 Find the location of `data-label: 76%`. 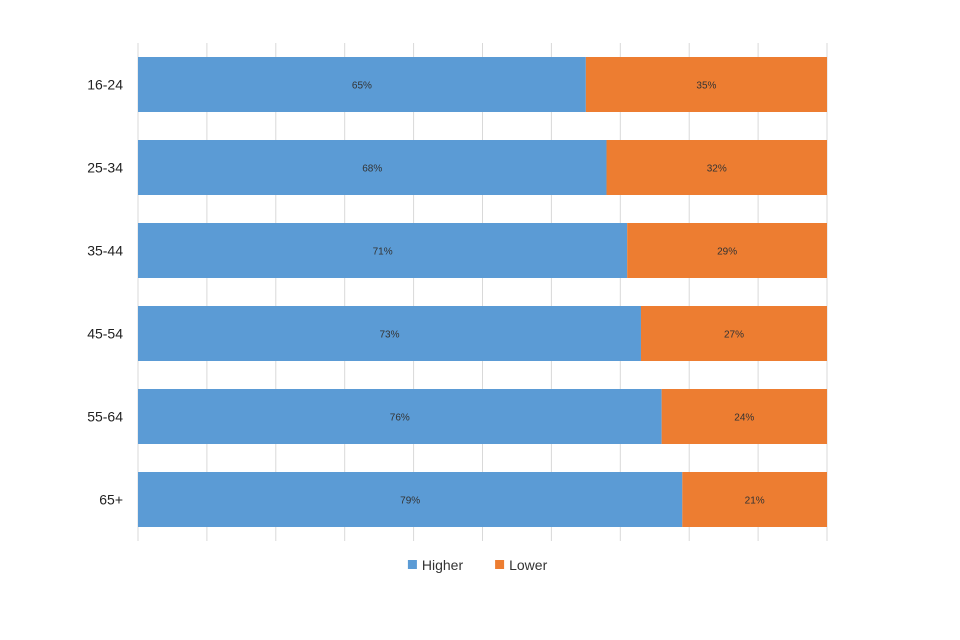

data-label: 76% is located at coordinates (400, 418).